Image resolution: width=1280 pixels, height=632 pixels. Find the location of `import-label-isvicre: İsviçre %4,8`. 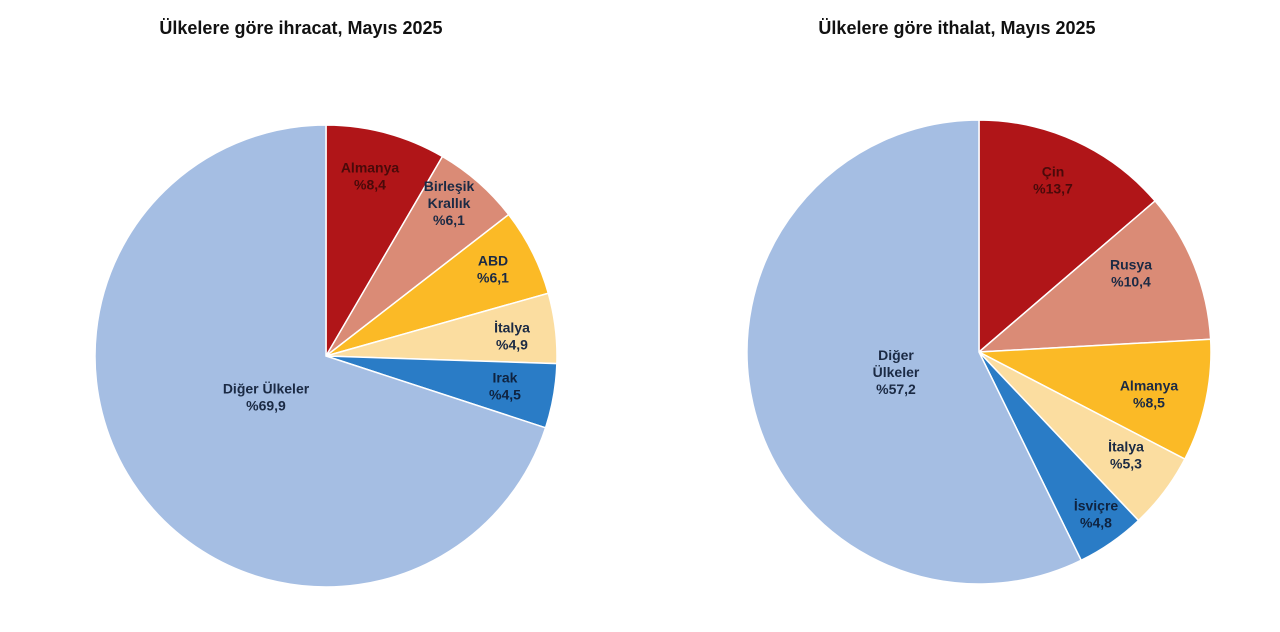

import-label-isvicre: İsviçre %4,8 is located at coordinates (1096, 514).